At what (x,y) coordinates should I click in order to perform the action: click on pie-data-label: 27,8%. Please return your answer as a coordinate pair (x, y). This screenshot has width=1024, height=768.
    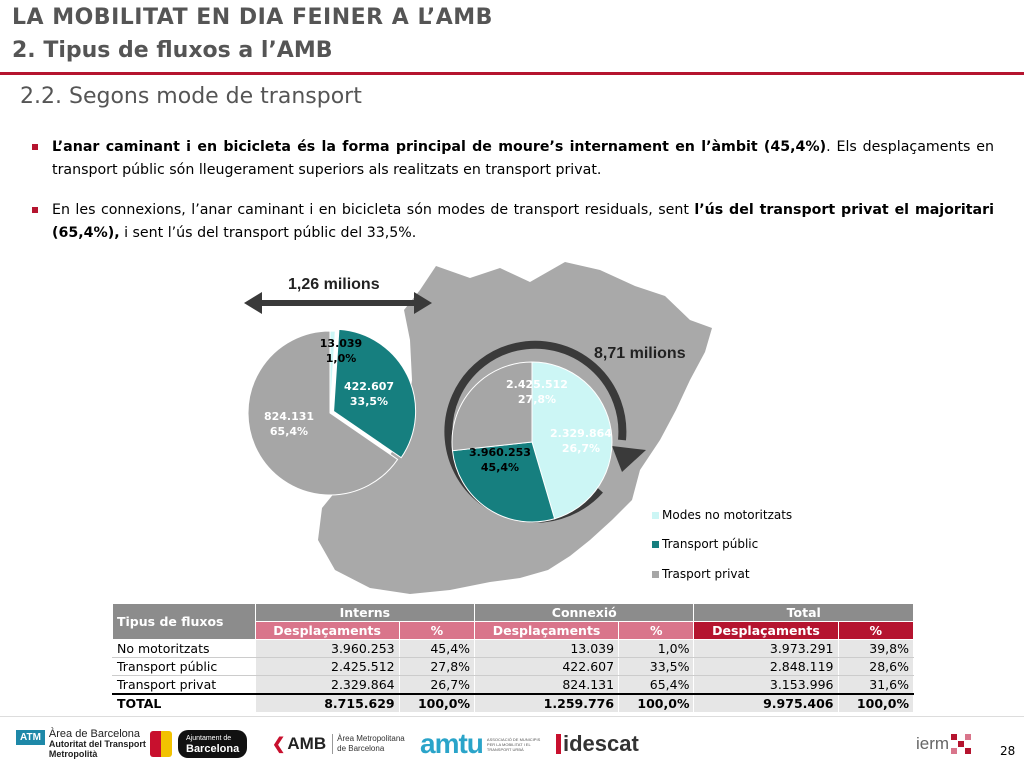
    Looking at the image, I should click on (537, 399).